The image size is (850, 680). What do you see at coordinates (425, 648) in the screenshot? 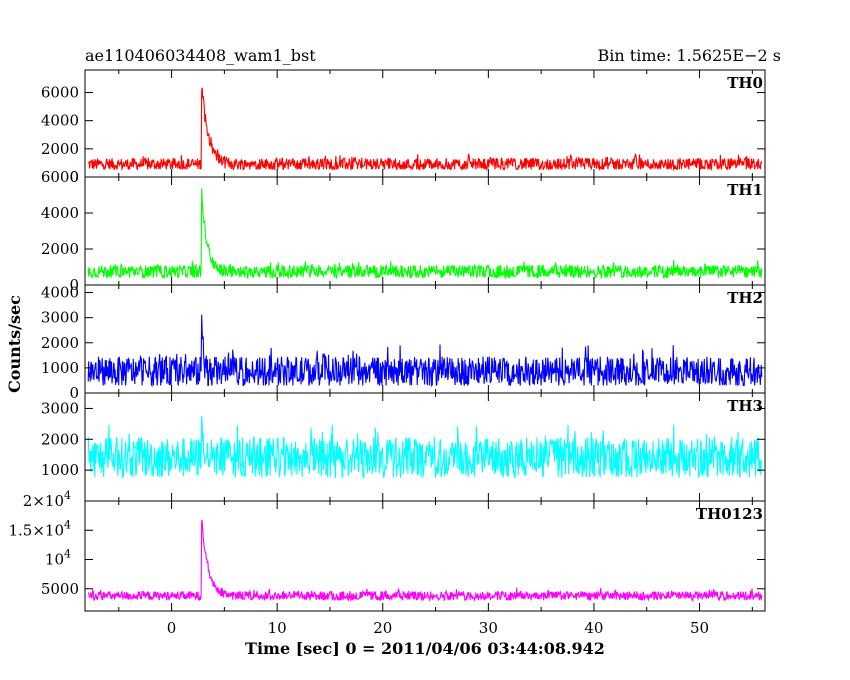
I see `x-axis-title: Time [sec] 0 = 2011/04/06 03:44:08.942` at bounding box center [425, 648].